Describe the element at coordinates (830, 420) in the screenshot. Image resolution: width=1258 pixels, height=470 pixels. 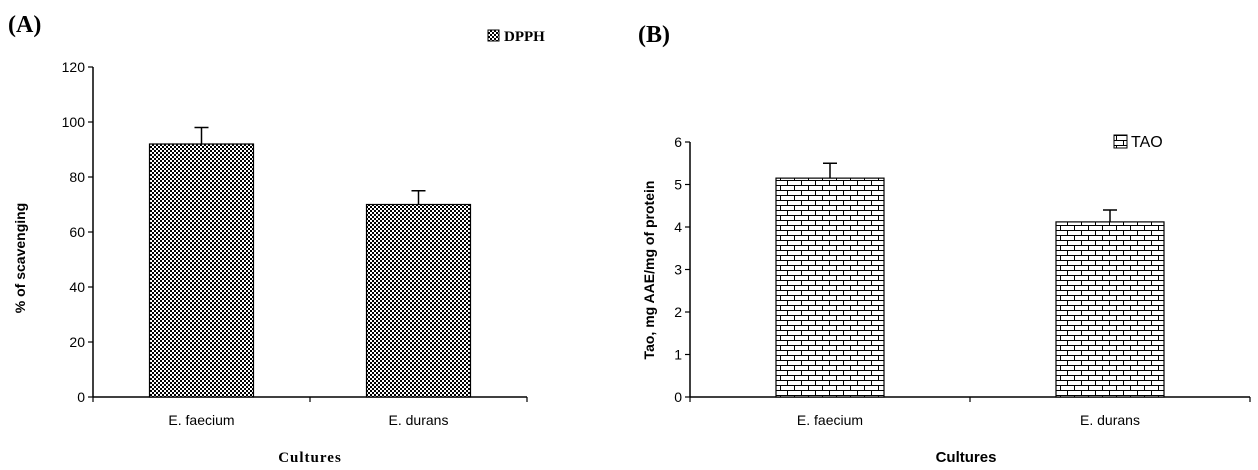
I see `panel-b-category-label-1: E. faecium` at that location.